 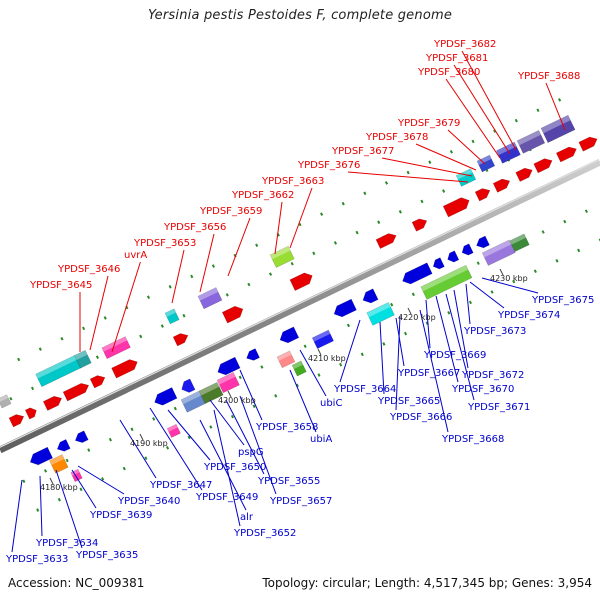 What do you see at coordinates (226, 497) in the screenshot?
I see `reverse-gene-label: YPDSF_3649` at bounding box center [226, 497].